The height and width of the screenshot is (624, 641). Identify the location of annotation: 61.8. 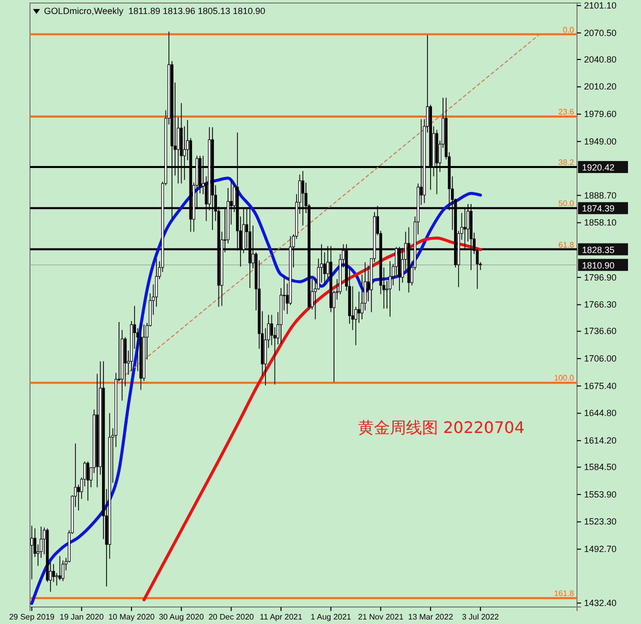
(566, 245).